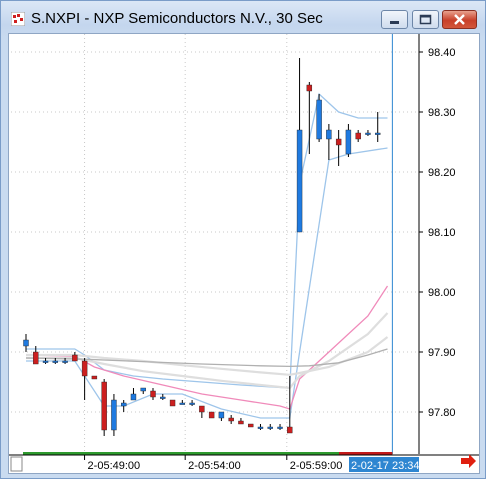 The image size is (488, 481). What do you see at coordinates (393, 466) in the screenshot?
I see `cursor-time-label: 2-02-17 23:34:00` at bounding box center [393, 466].